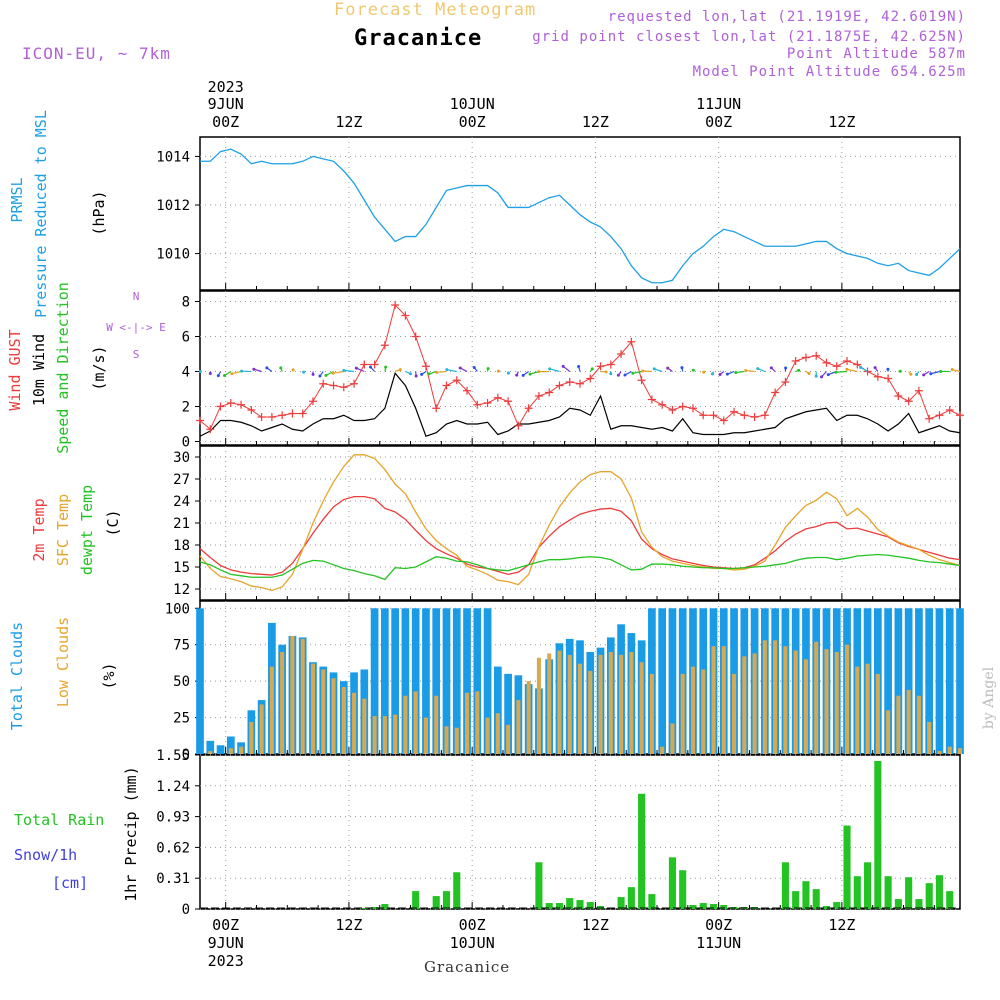  Describe the element at coordinates (136, 354) in the screenshot. I see `compass-south: S` at that location.